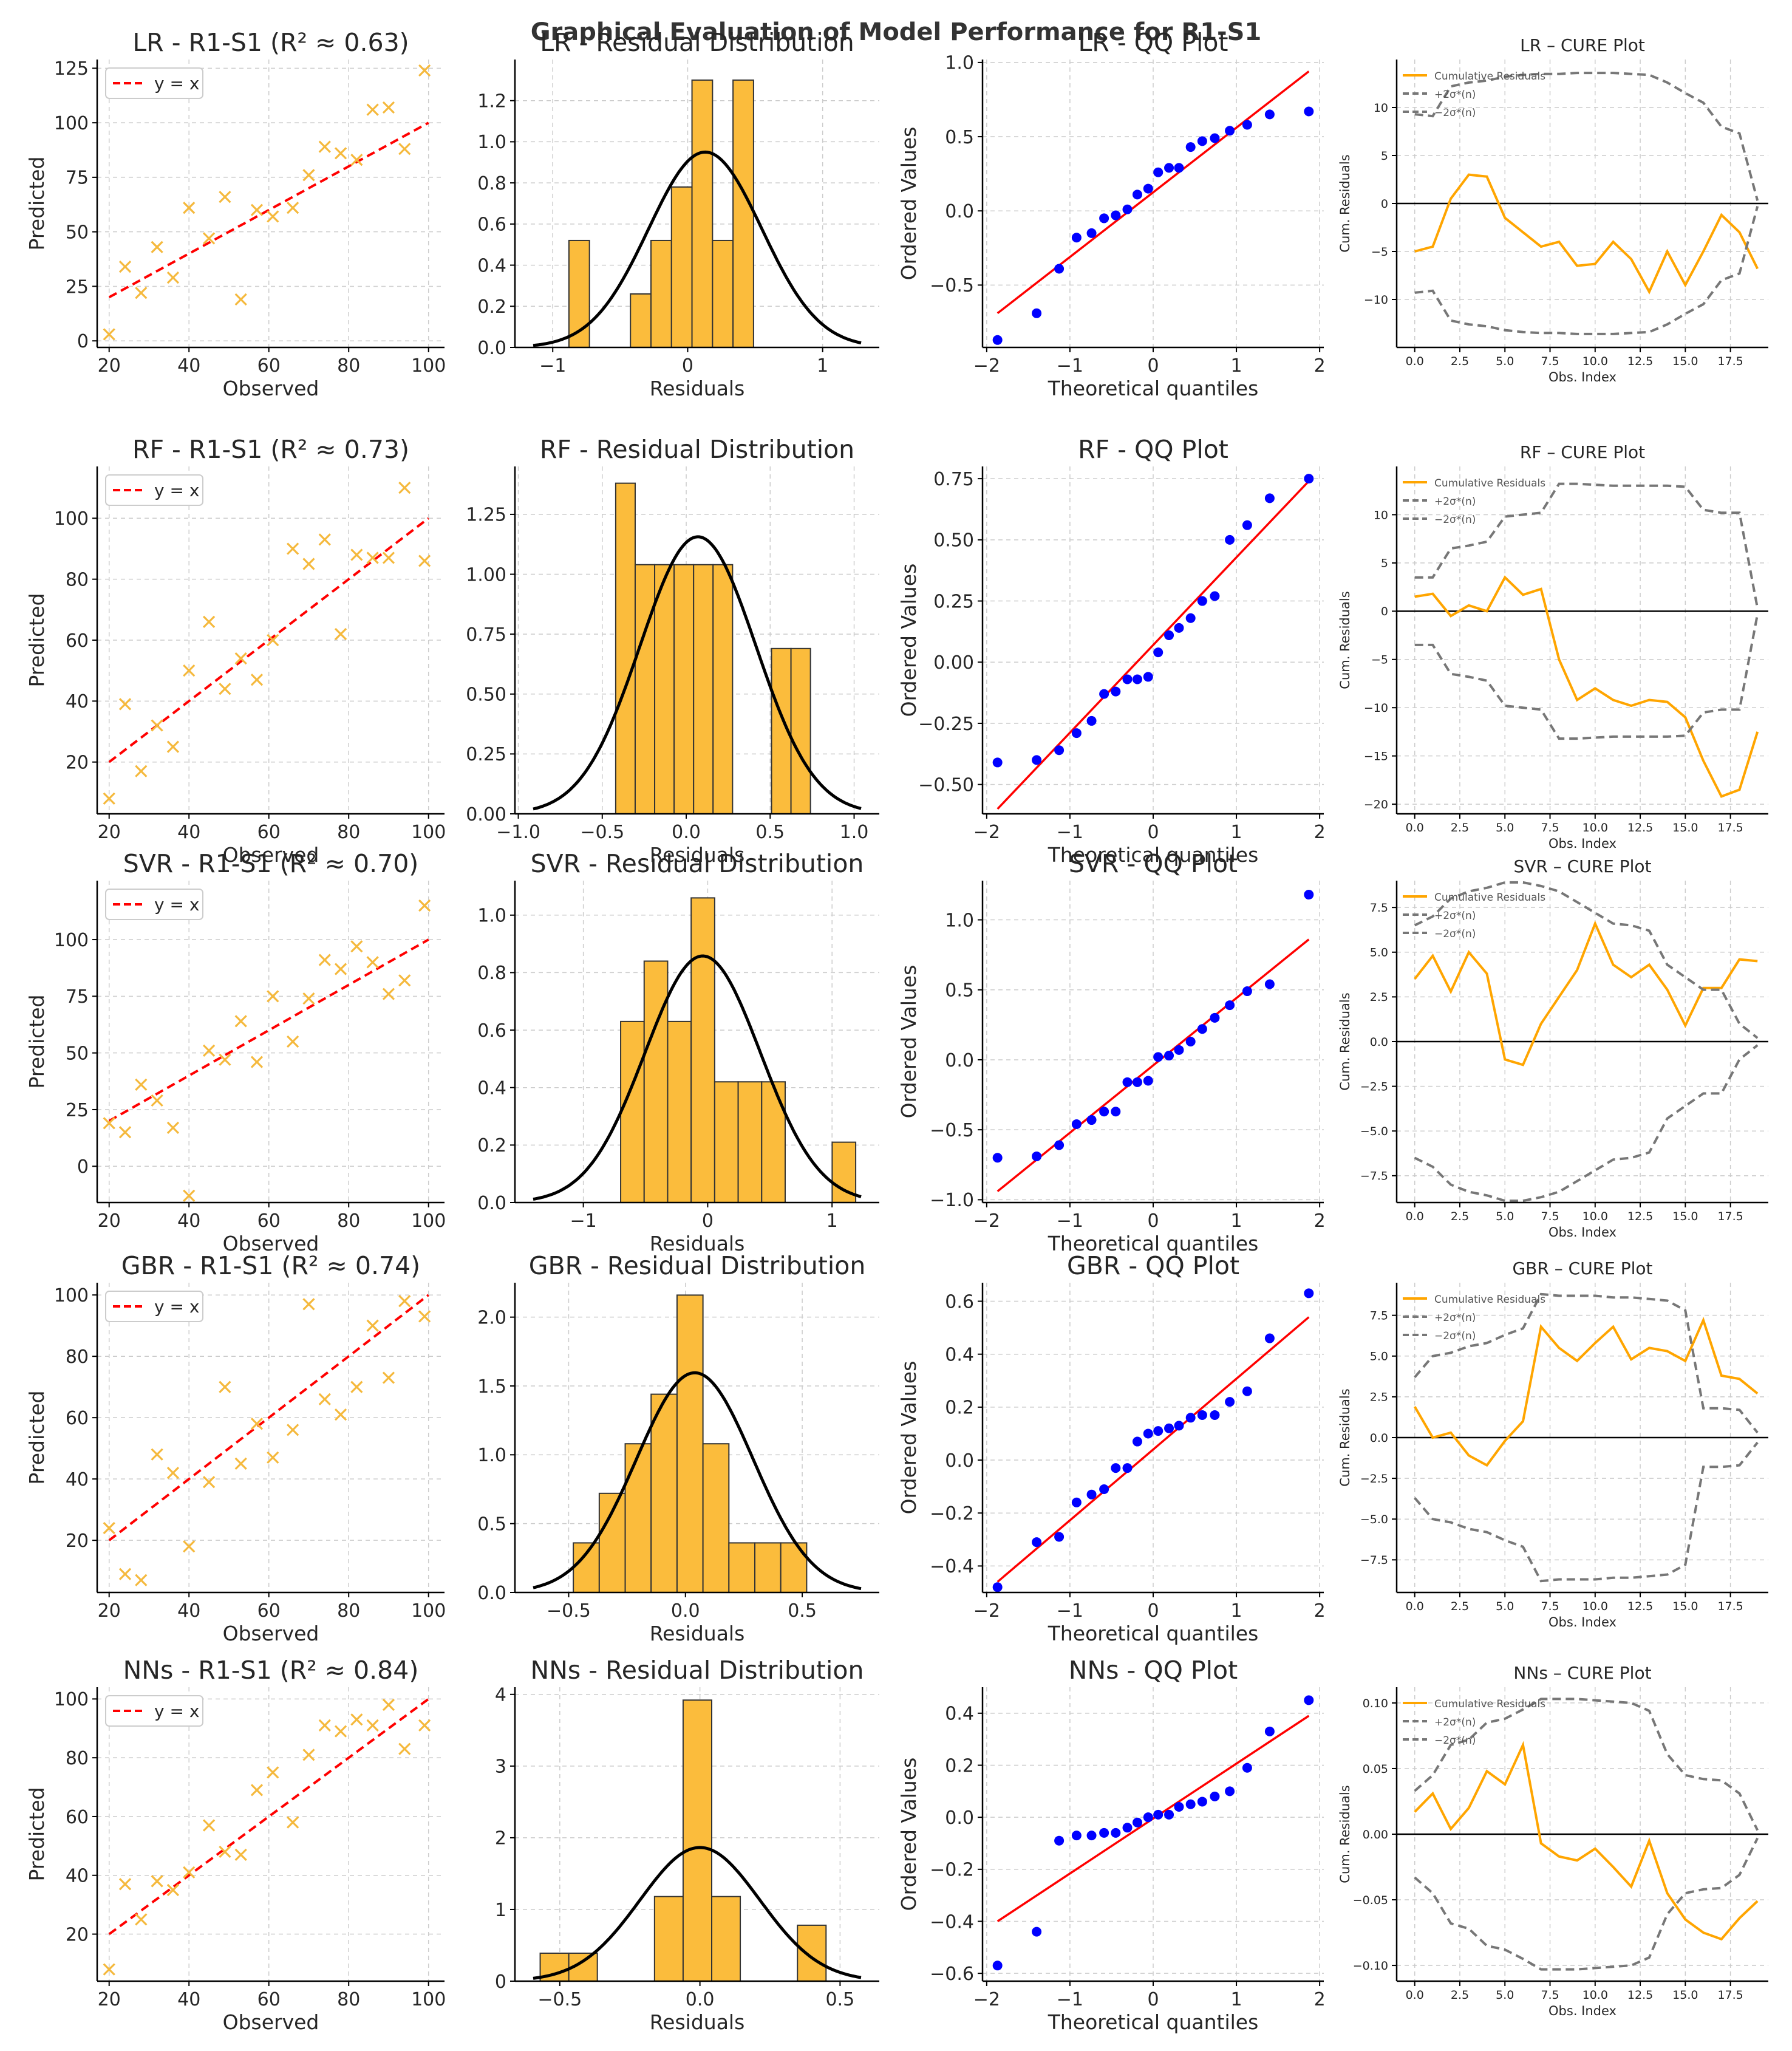 This screenshot has width=1792, height=2051. Describe the element at coordinates (77, 287) in the screenshot. I see `y-tick-label: 25` at that location.